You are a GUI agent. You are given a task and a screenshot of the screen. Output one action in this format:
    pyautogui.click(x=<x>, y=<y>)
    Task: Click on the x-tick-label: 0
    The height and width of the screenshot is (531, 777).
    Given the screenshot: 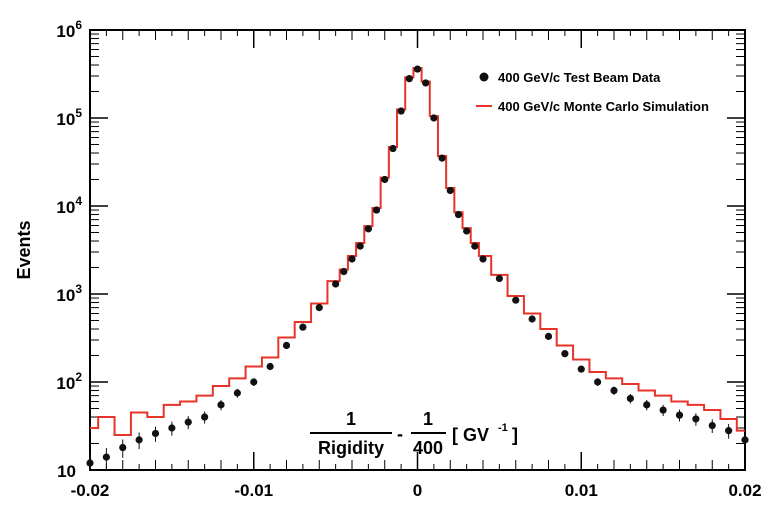 What is the action you would take?
    pyautogui.click(x=417, y=490)
    